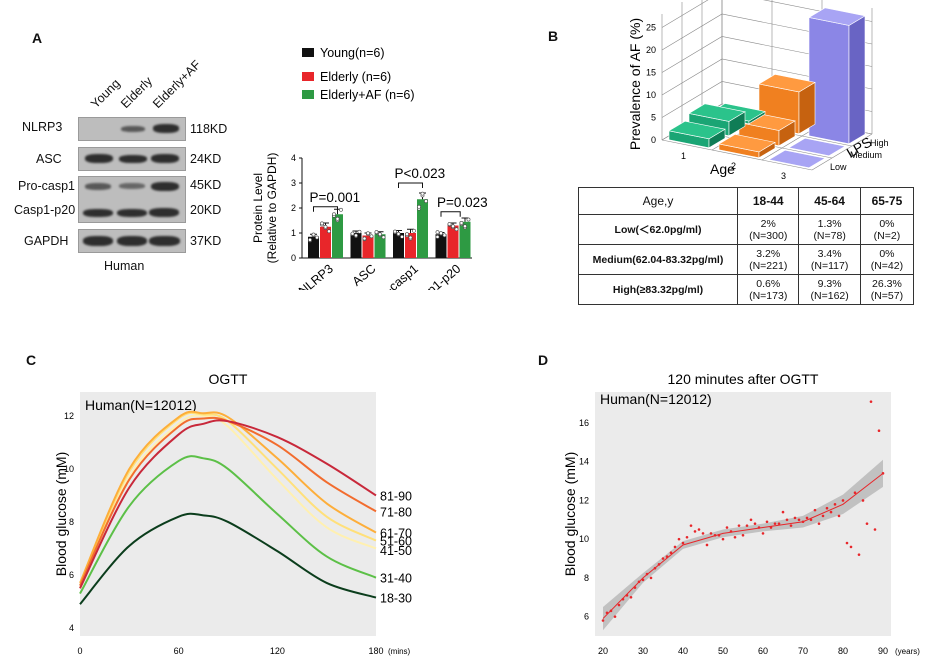 The height and width of the screenshot is (658, 928). Describe the element at coordinates (829, 229) in the screenshot. I see `table-cell: 1.3% (N=78)` at that location.